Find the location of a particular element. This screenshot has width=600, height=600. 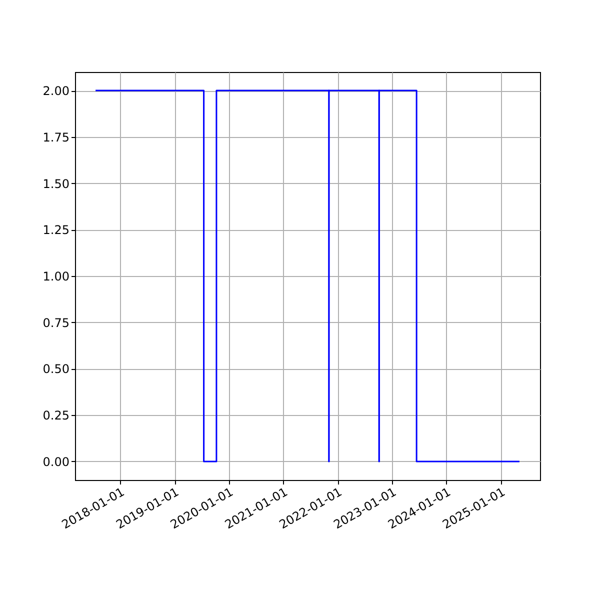

y-tick-label: 0.50 is located at coordinates (56, 369).